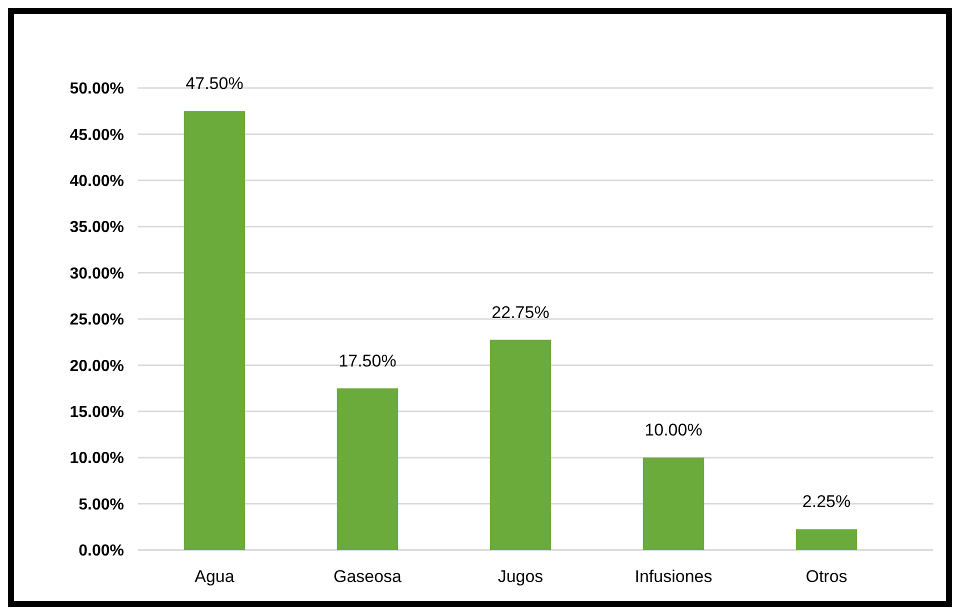 The width and height of the screenshot is (960, 615). What do you see at coordinates (215, 84) in the screenshot?
I see `data-label: 47.50%` at bounding box center [215, 84].